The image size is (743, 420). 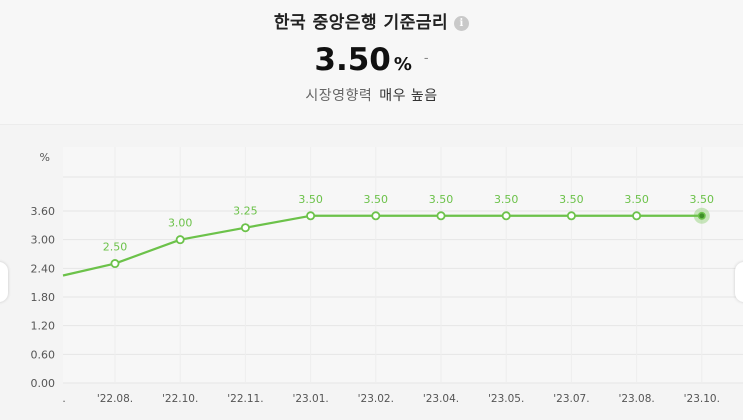 What do you see at coordinates (43, 268) in the screenshot?
I see `y-tick-label: 2.40` at bounding box center [43, 268].